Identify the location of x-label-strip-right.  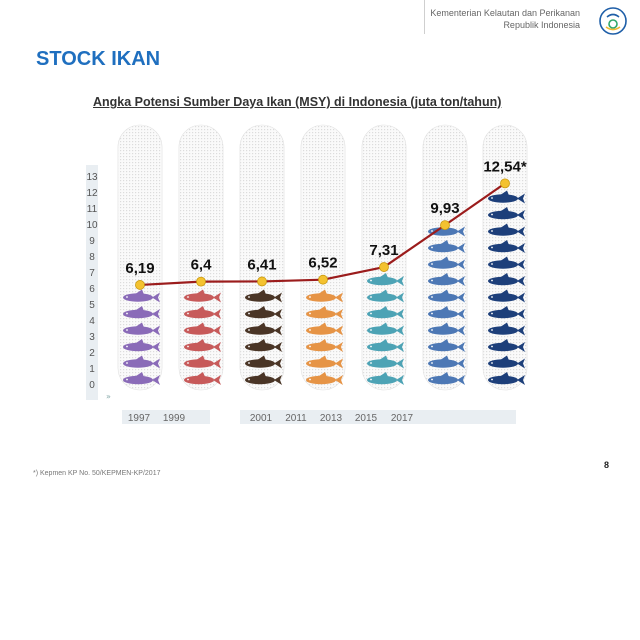
(378, 417).